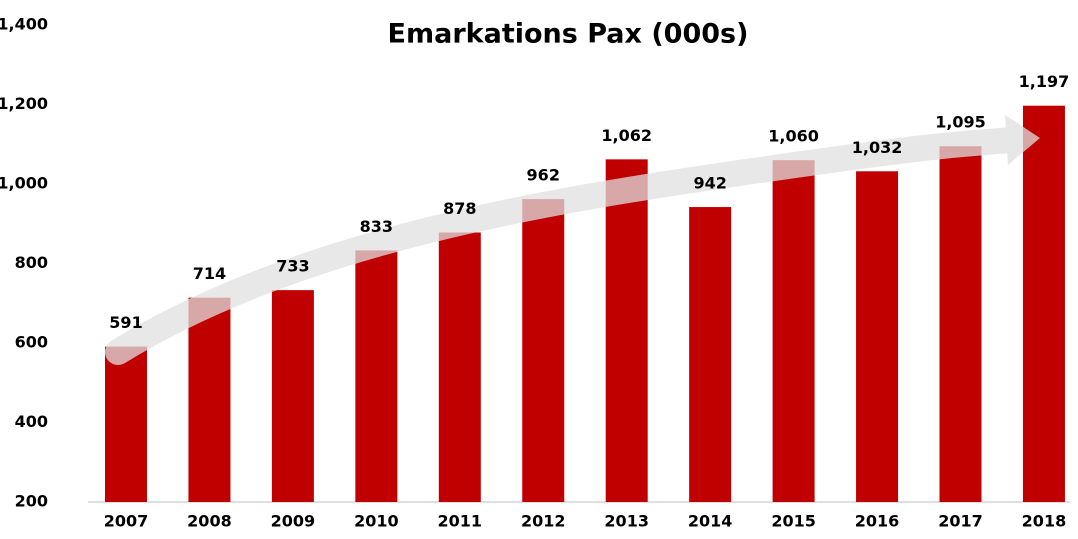  Describe the element at coordinates (293, 521) in the screenshot. I see `x-tick-label: 2009` at that location.